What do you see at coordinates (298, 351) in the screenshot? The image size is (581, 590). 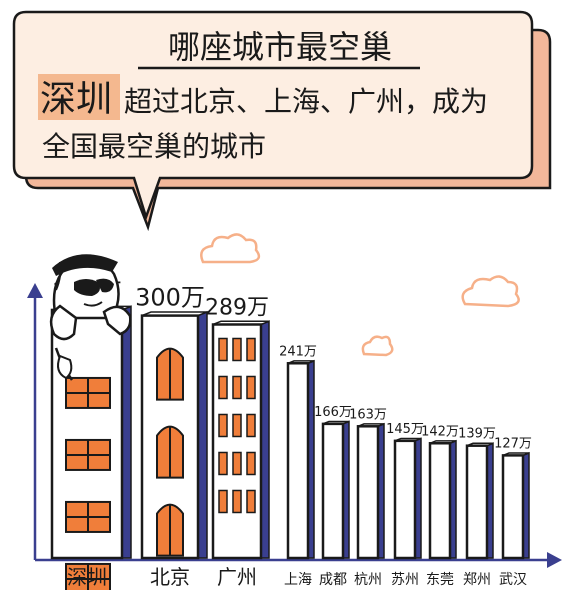 I see `value-label: 241万` at bounding box center [298, 351].